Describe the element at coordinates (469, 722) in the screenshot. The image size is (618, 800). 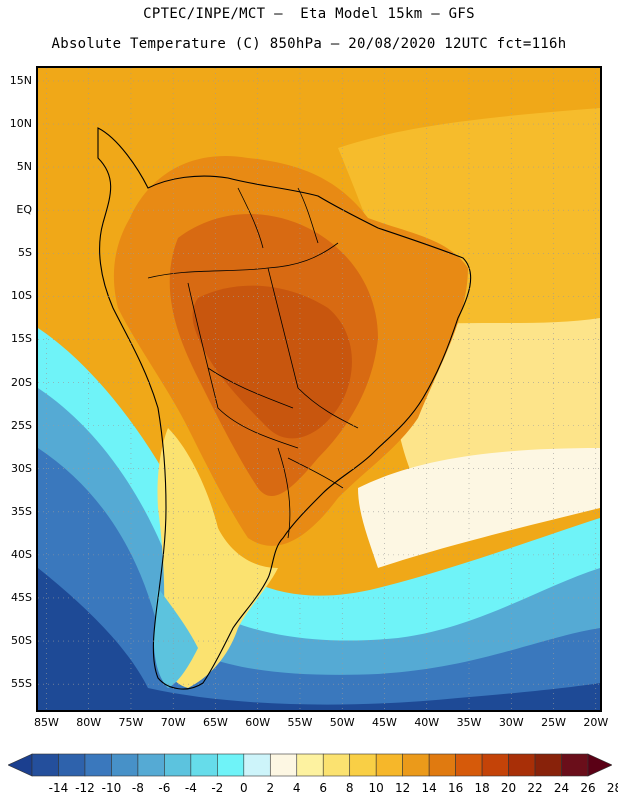
I see `lon-tick-label: 35W` at that location.